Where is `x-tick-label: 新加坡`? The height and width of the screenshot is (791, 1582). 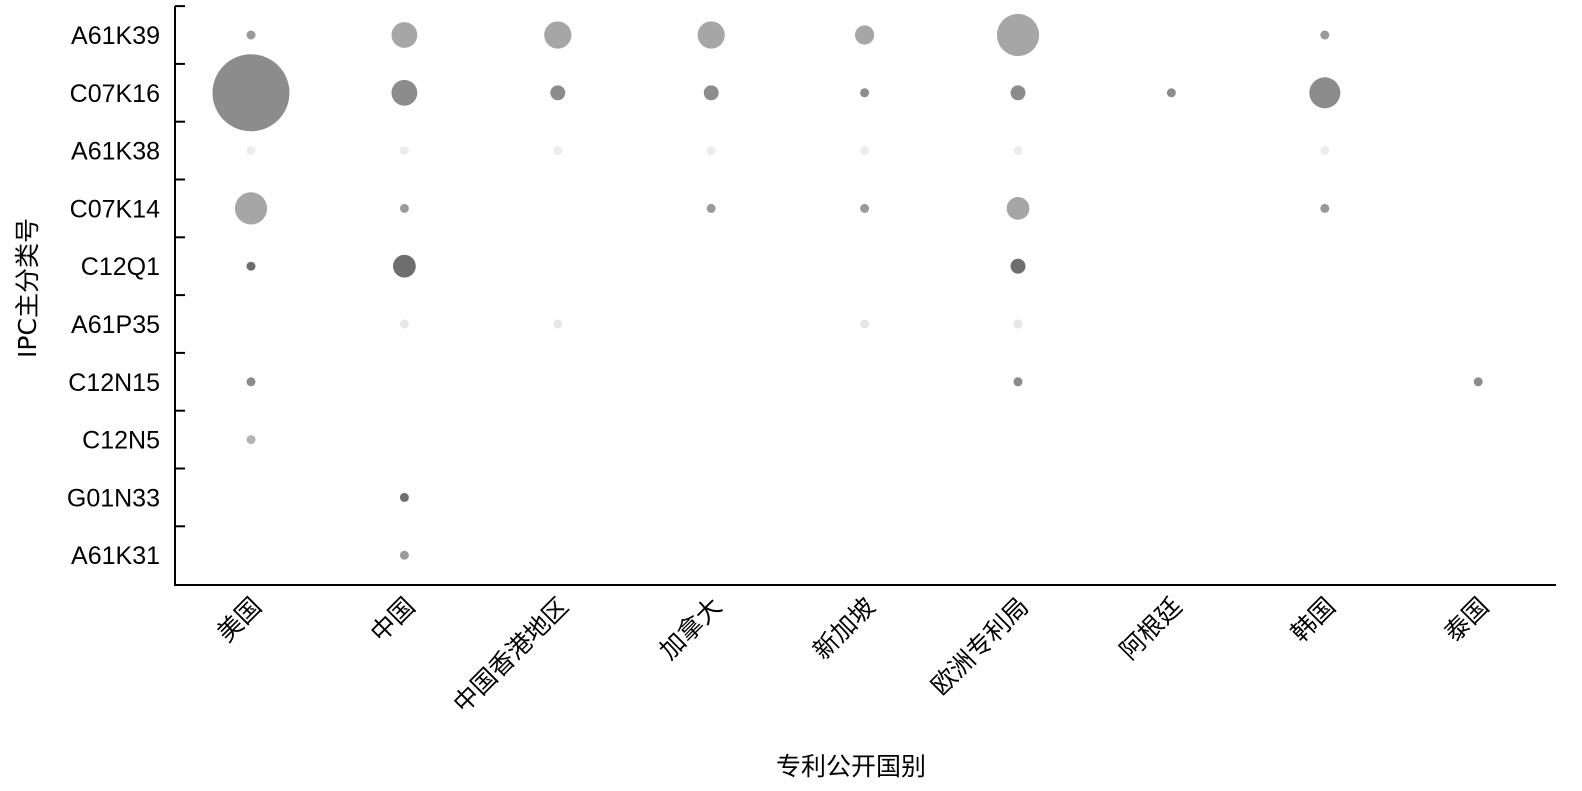 x-tick-label: 新加坡 is located at coordinates (844, 629).